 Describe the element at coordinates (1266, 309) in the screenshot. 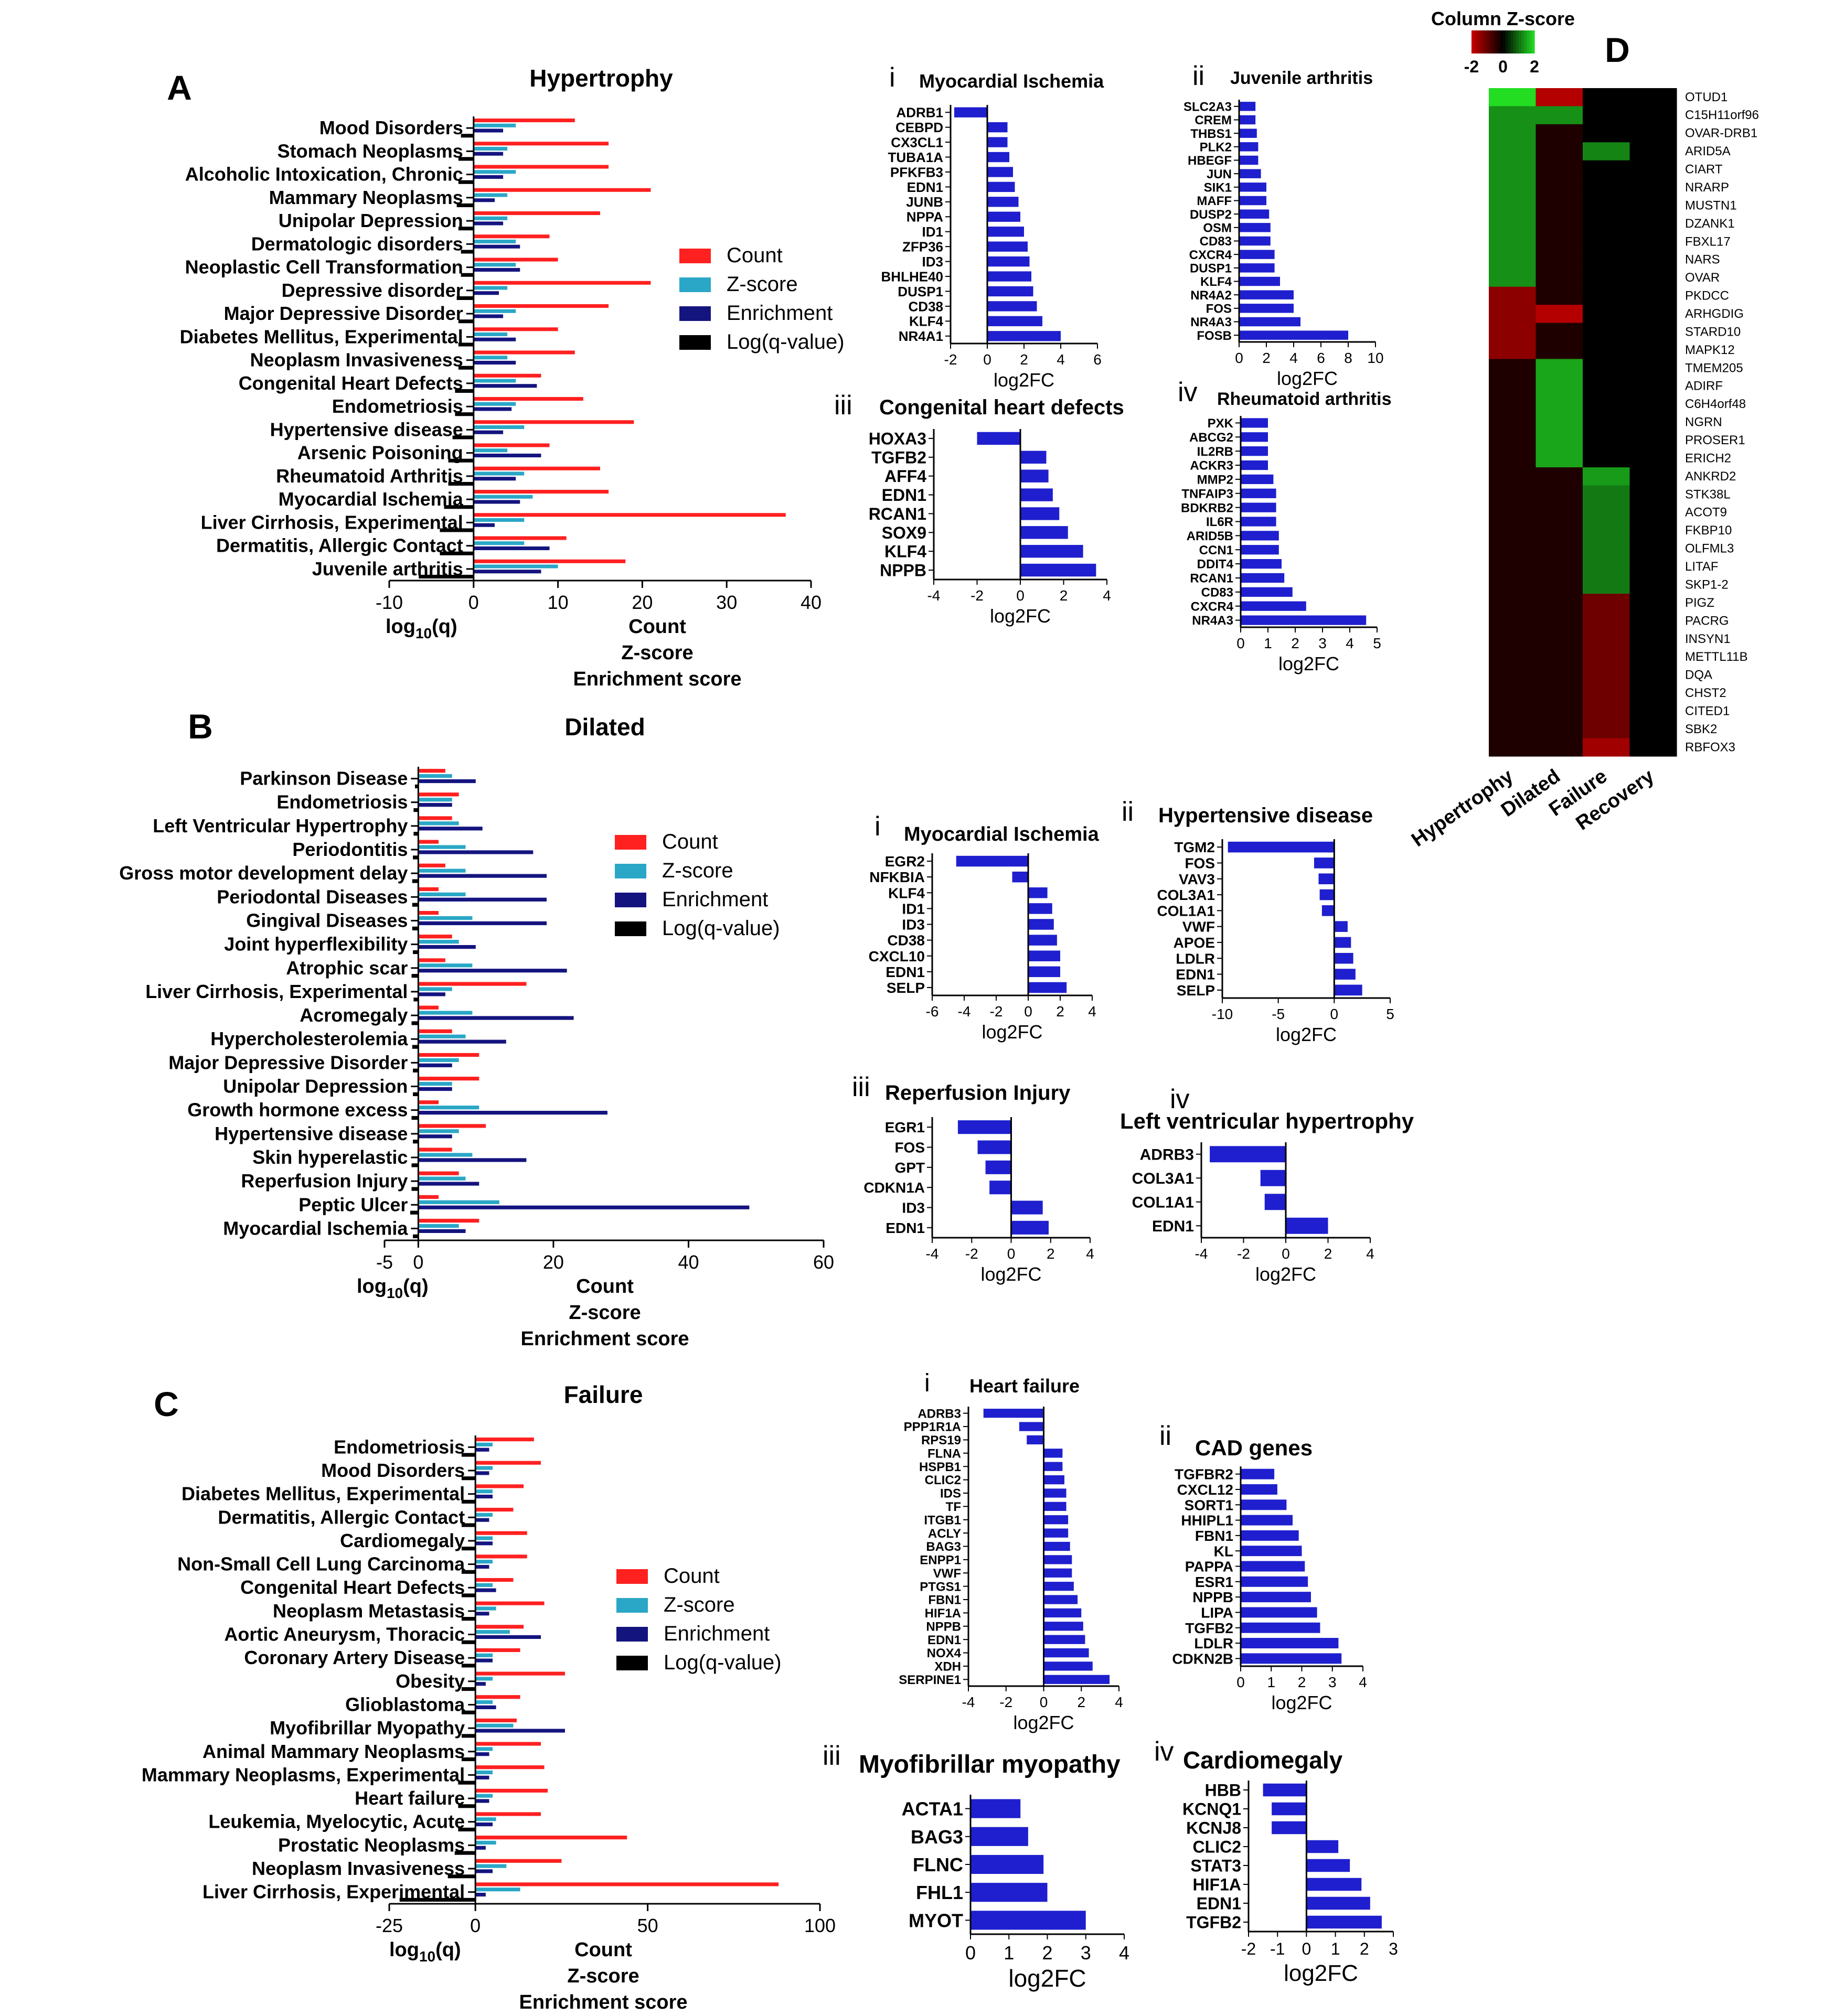

I see `bar-fos` at that location.